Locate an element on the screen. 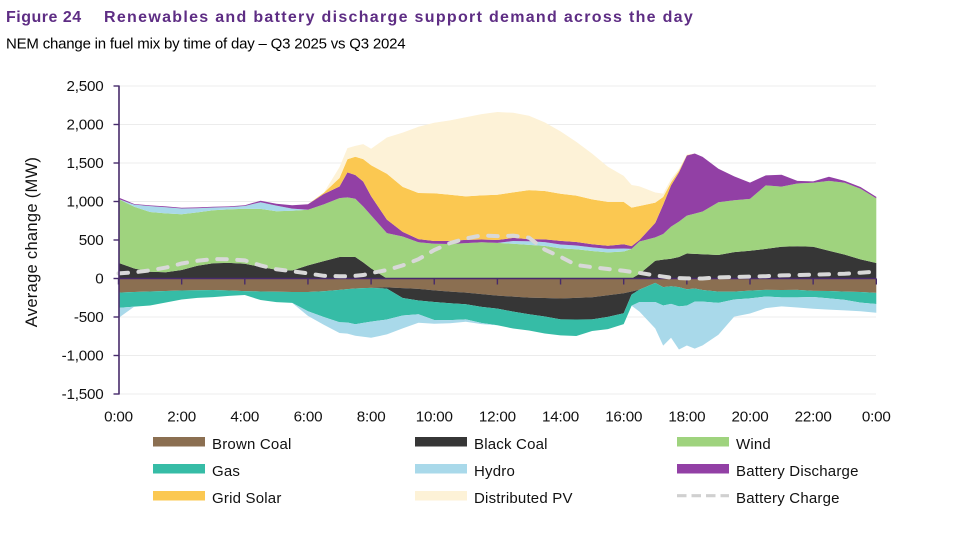 The height and width of the screenshot is (540, 963). svg-text: -1,500 is located at coordinates (83, 394).